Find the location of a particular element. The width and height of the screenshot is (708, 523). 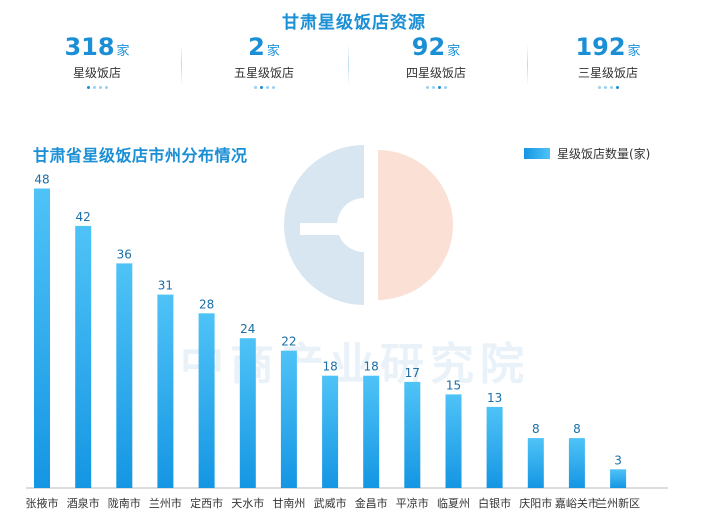

watermark-text: 中商产业研究院 is located at coordinates (355, 364).